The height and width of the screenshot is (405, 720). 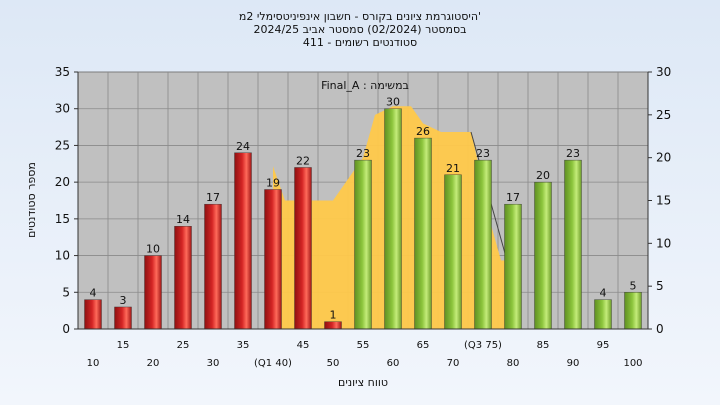 I want to click on y-left-tick-label: 5, so click(x=66, y=292).